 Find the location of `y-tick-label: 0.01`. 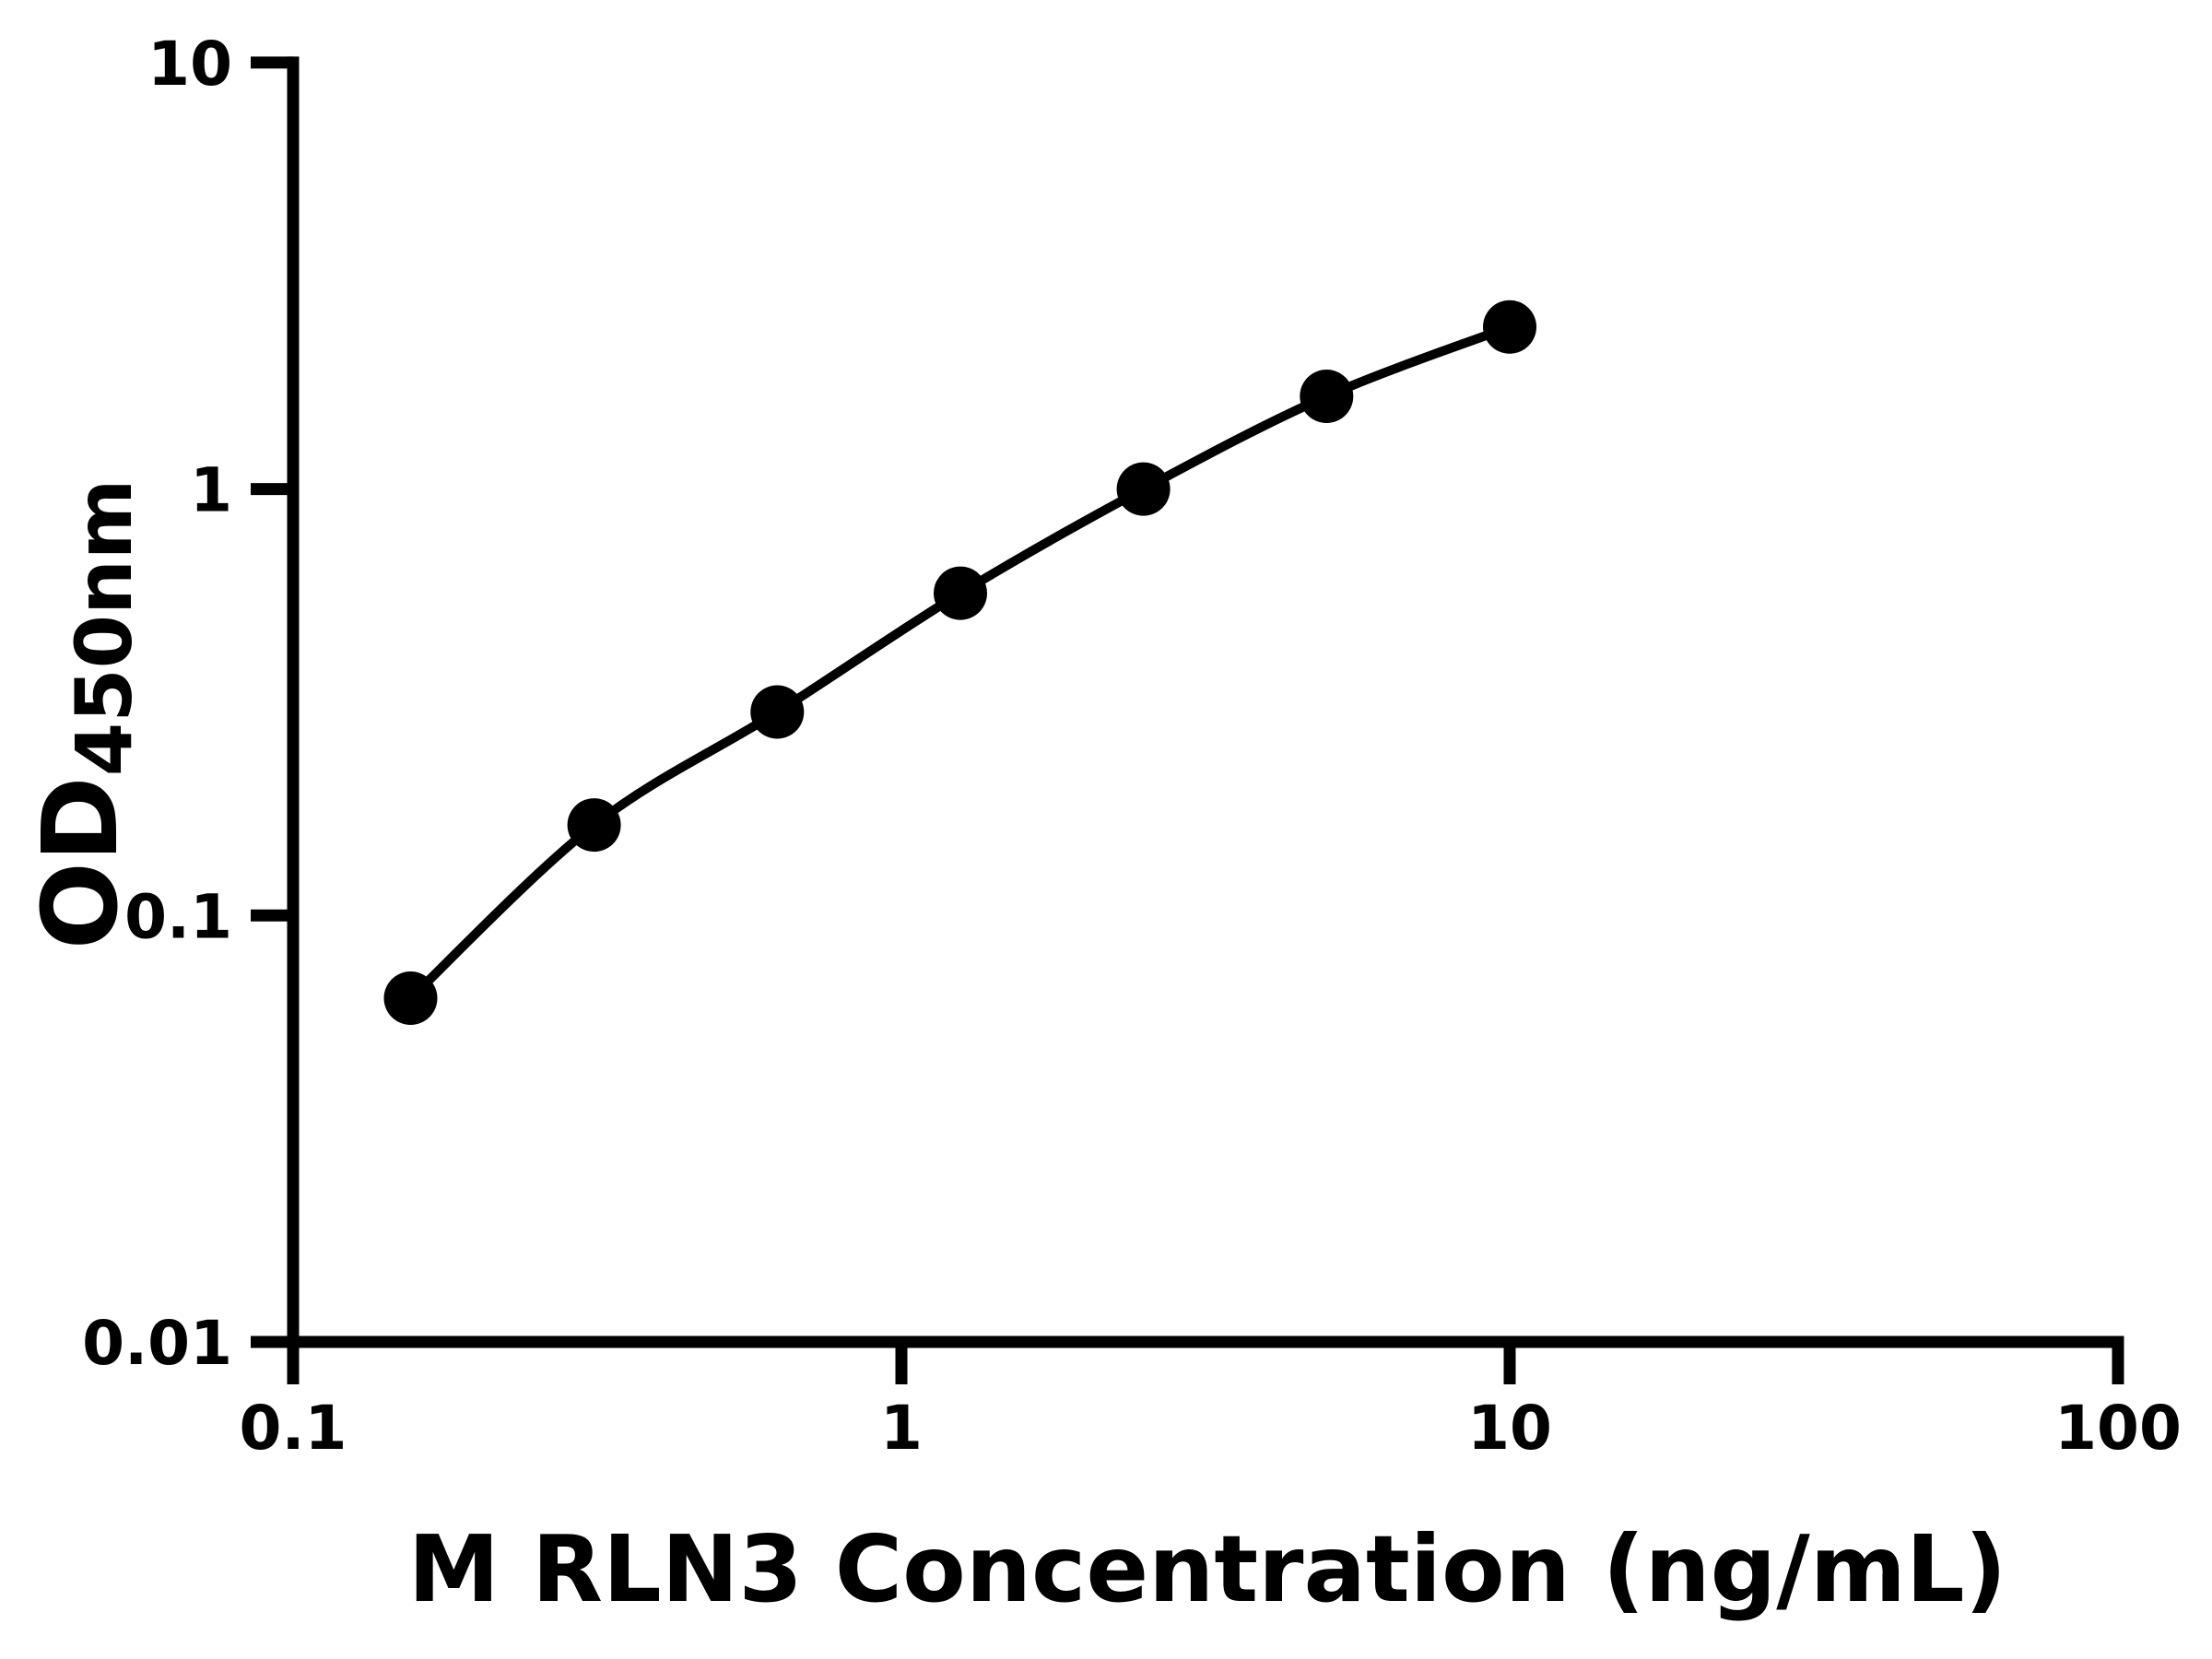

y-tick-label: 0.01 is located at coordinates (157, 1343).